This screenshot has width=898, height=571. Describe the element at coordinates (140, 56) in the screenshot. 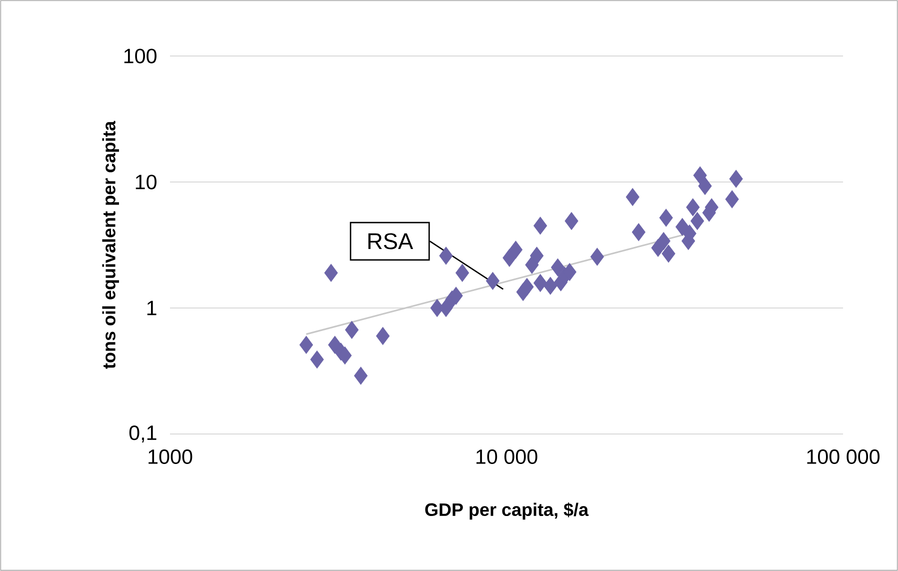

I see `y-tick-label: 100` at that location.